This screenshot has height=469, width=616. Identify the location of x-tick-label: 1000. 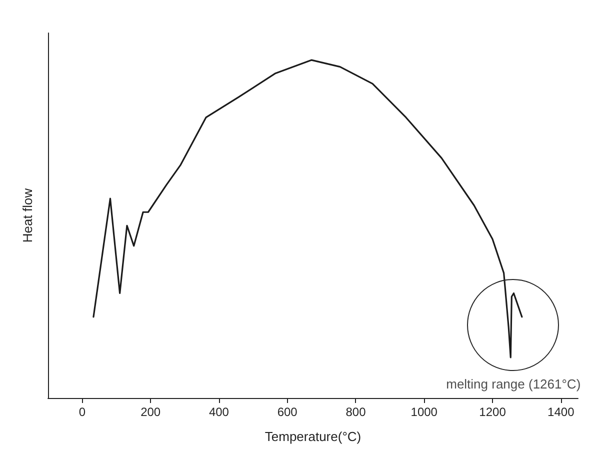
(424, 412).